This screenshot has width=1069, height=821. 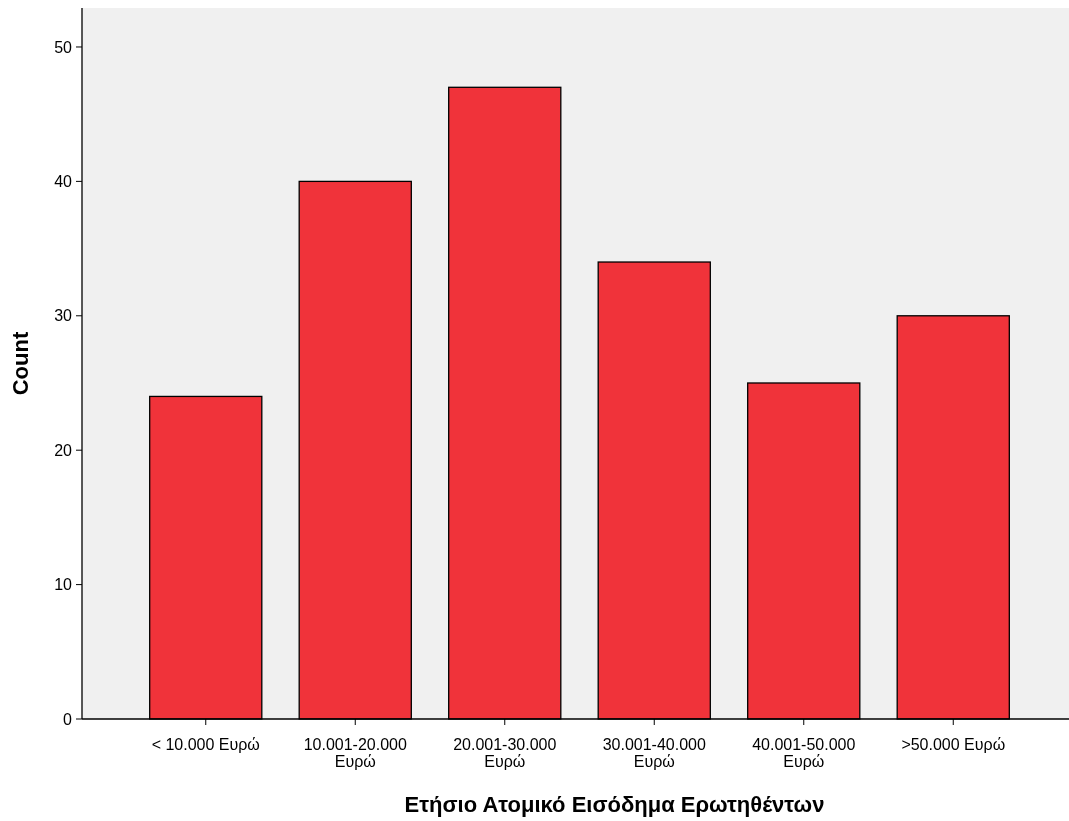 What do you see at coordinates (505, 753) in the screenshot?
I see `x-tick-label: 20.001-30.000 Ευρώ` at bounding box center [505, 753].